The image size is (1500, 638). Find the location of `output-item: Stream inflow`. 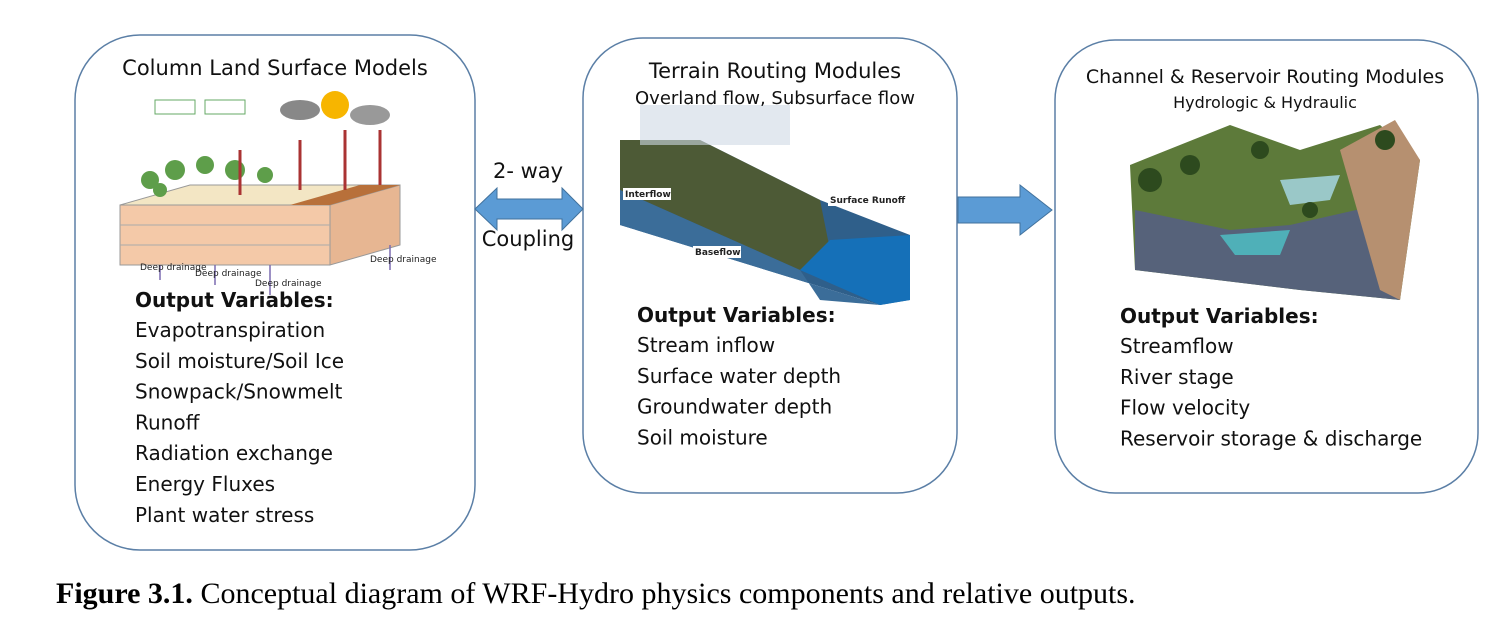

output-item: Stream inflow is located at coordinates (706, 345).